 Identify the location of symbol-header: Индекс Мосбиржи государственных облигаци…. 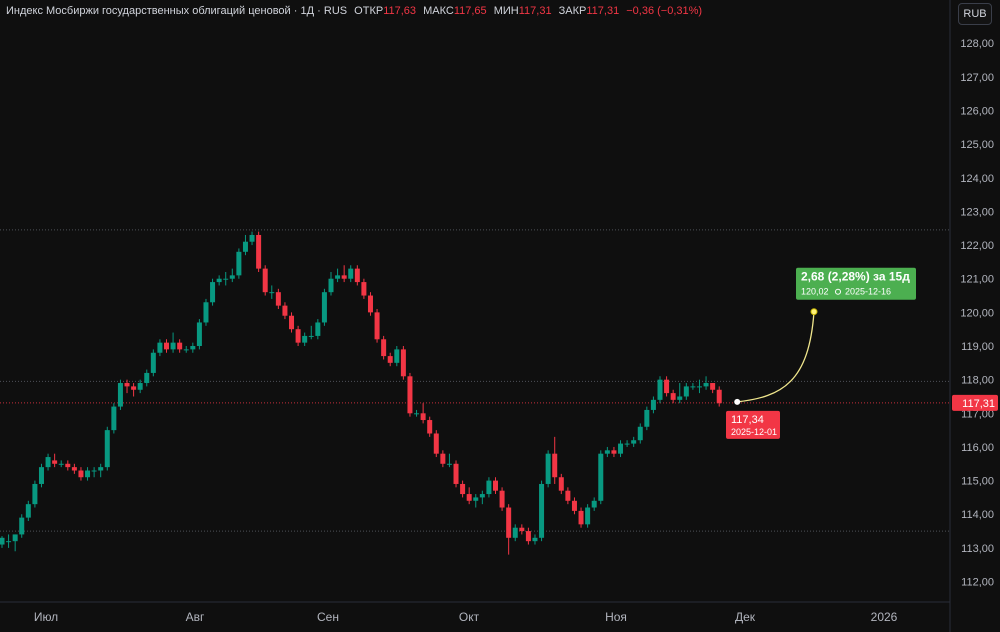
(354, 11).